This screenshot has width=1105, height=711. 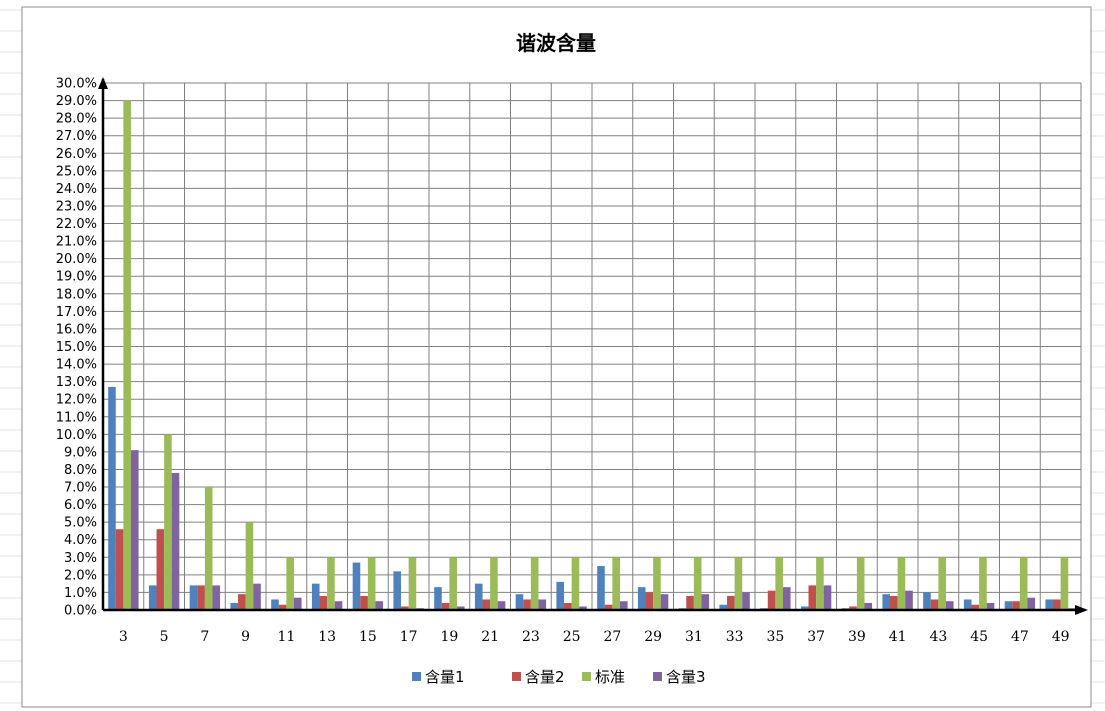 I want to click on y-tick-label: 28.0%, so click(x=76, y=119).